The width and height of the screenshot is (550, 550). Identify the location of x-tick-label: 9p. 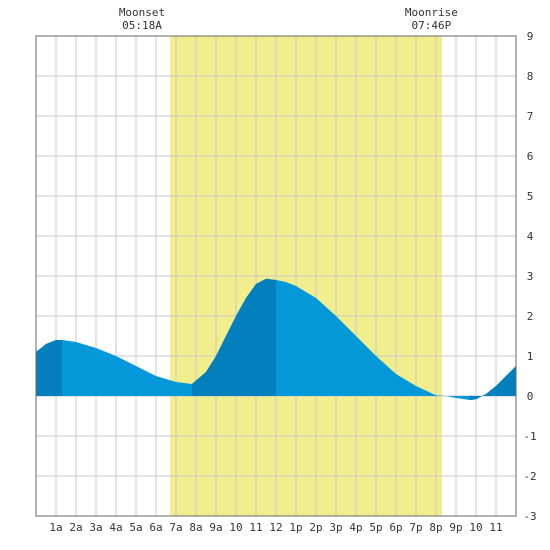
(455, 527).